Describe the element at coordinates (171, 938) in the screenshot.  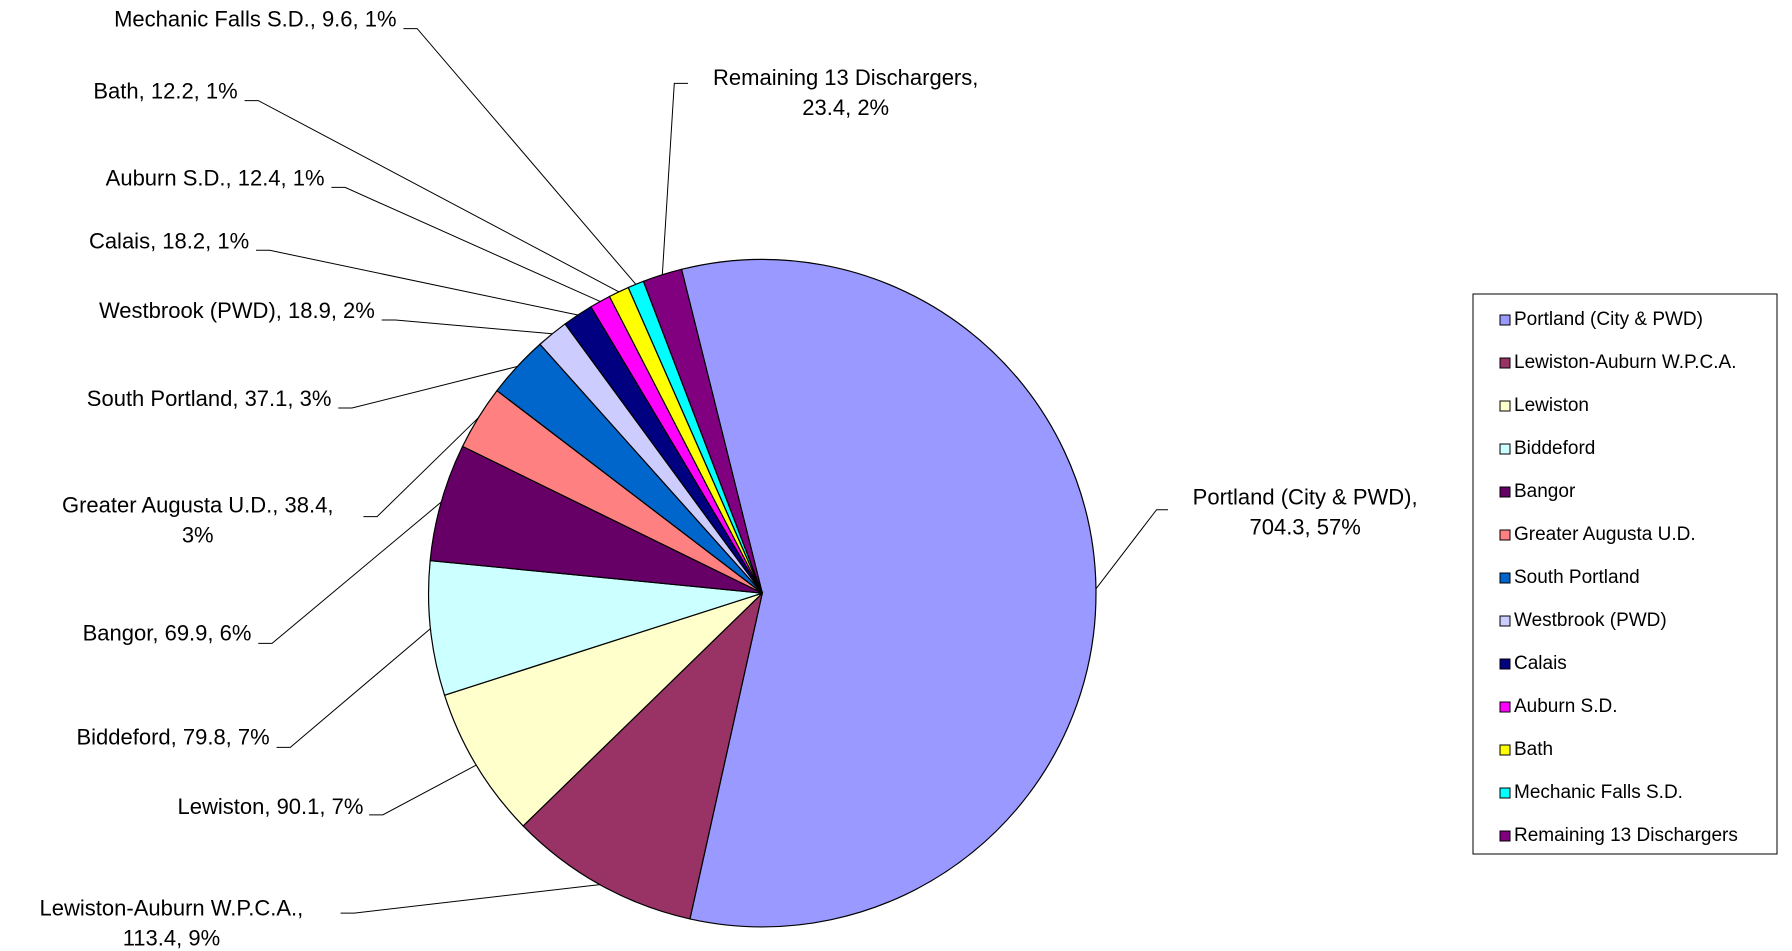
I see `data-label-line: 113.4, 9%` at that location.